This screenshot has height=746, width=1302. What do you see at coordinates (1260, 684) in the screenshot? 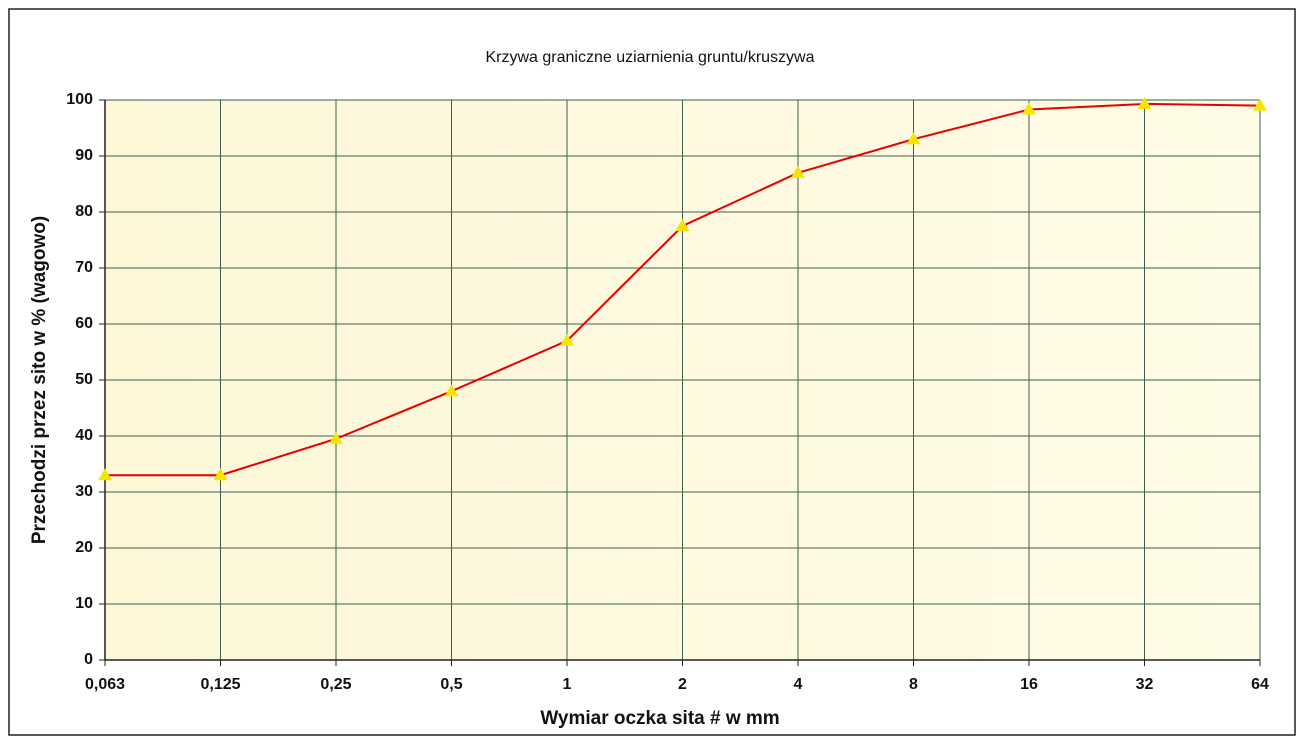
I see `x-tick-label: 64` at bounding box center [1260, 684].